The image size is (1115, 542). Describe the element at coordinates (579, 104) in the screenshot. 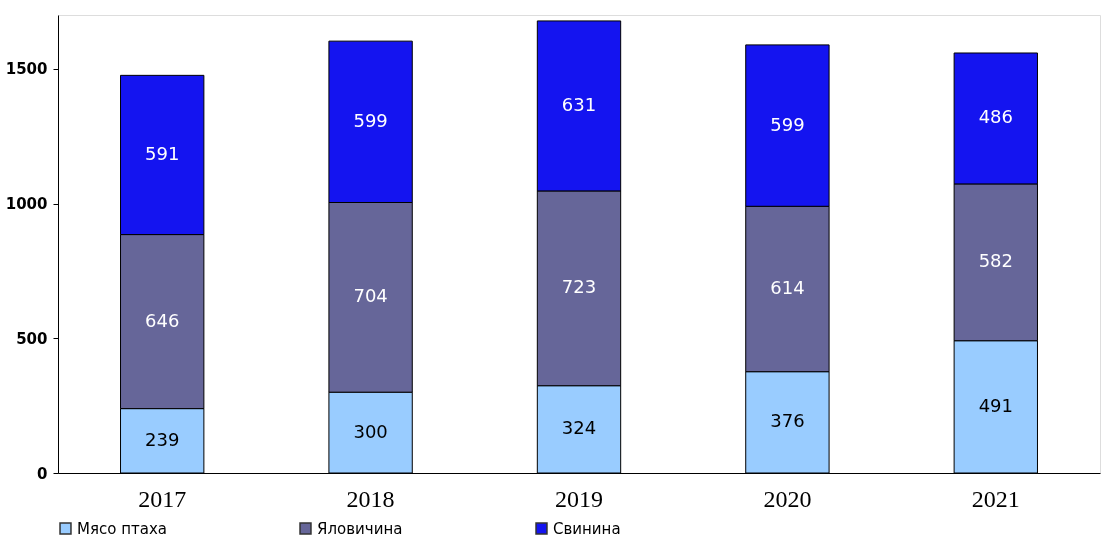

I see `data-label: 631` at that location.